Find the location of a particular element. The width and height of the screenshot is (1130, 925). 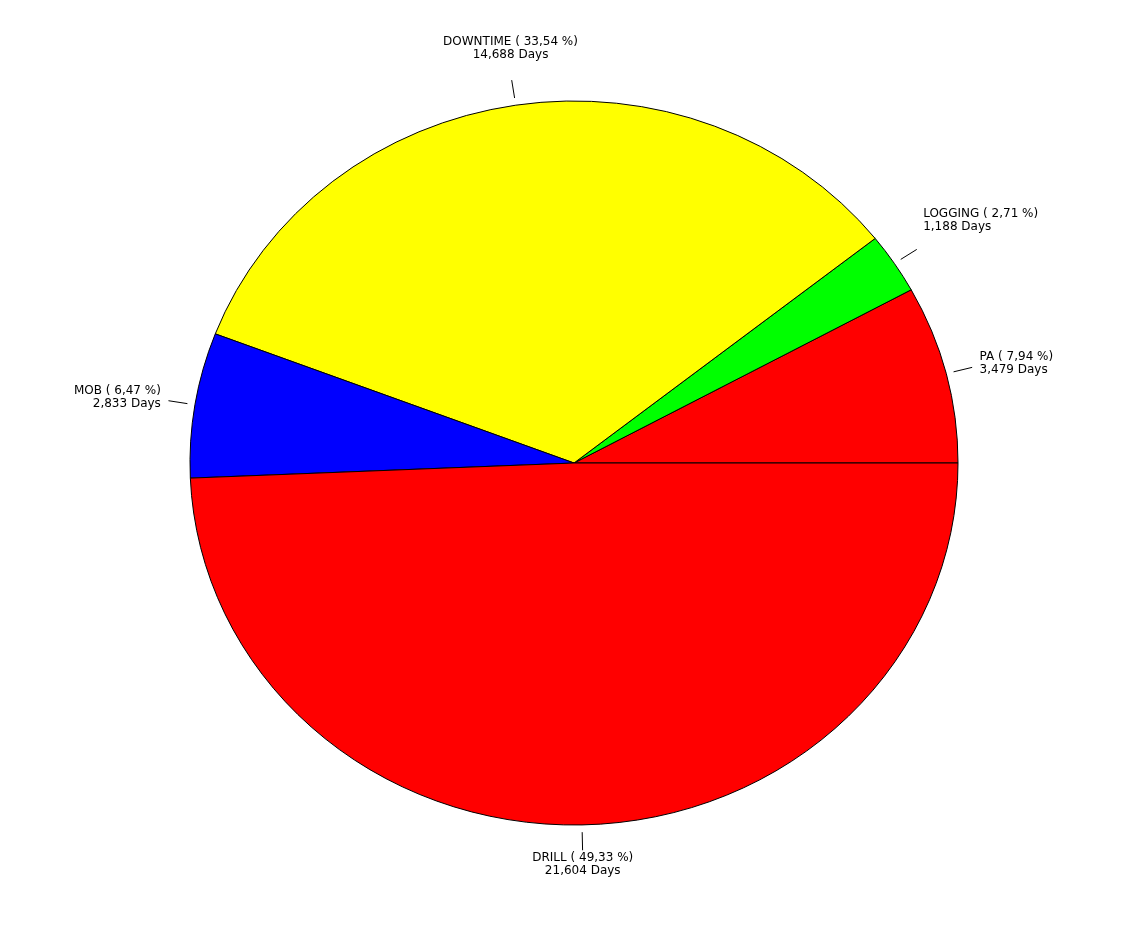

slice-label: MOB ( 6,47 %) 2,833 Days is located at coordinates (117, 396).